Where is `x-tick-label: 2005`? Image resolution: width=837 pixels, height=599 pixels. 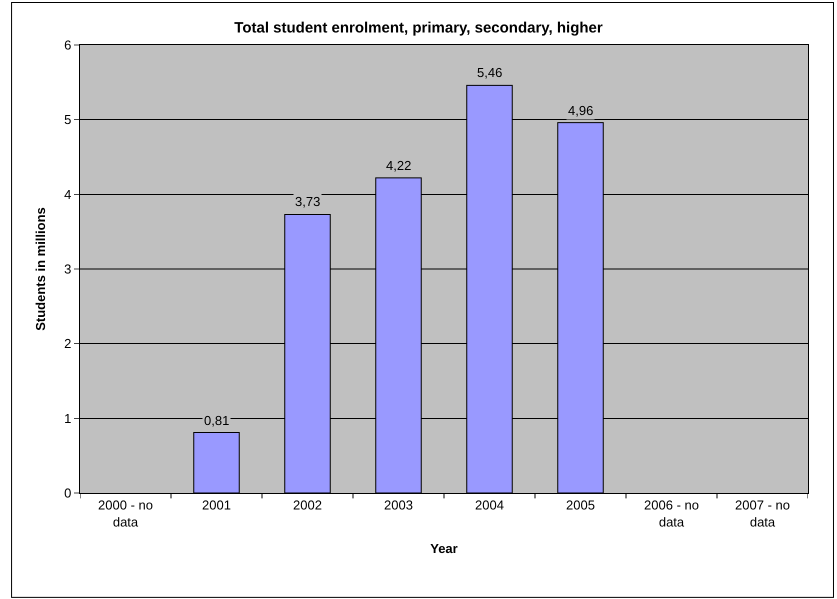
x-tick-label: 2005 is located at coordinates (580, 505).